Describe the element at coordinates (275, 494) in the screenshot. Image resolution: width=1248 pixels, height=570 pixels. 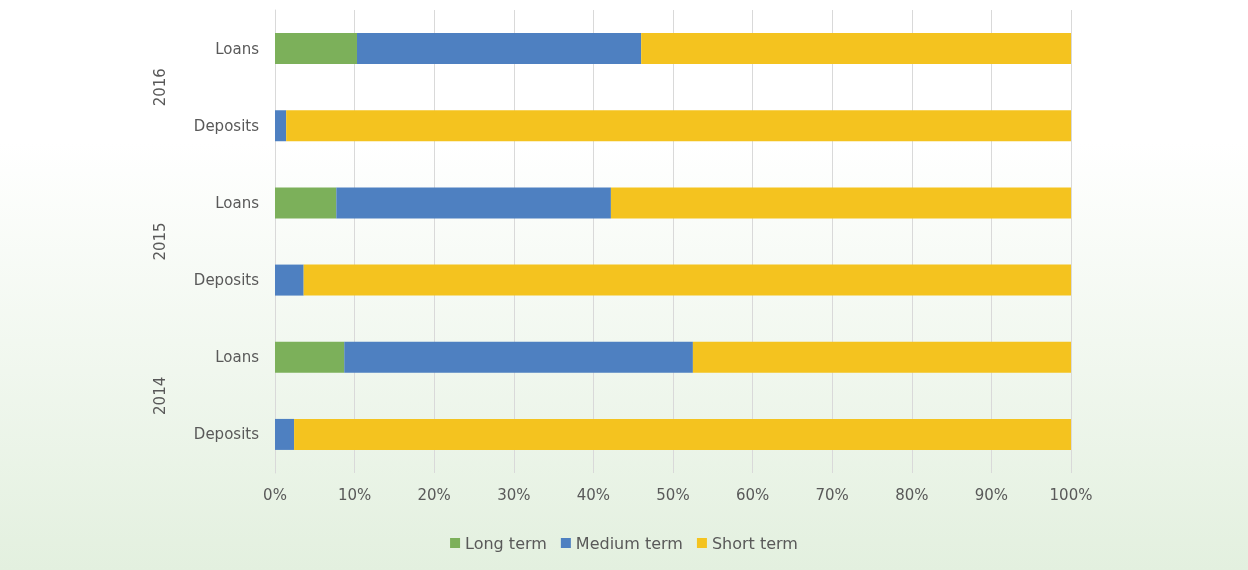
I see `x-tick-label: 0%` at that location.